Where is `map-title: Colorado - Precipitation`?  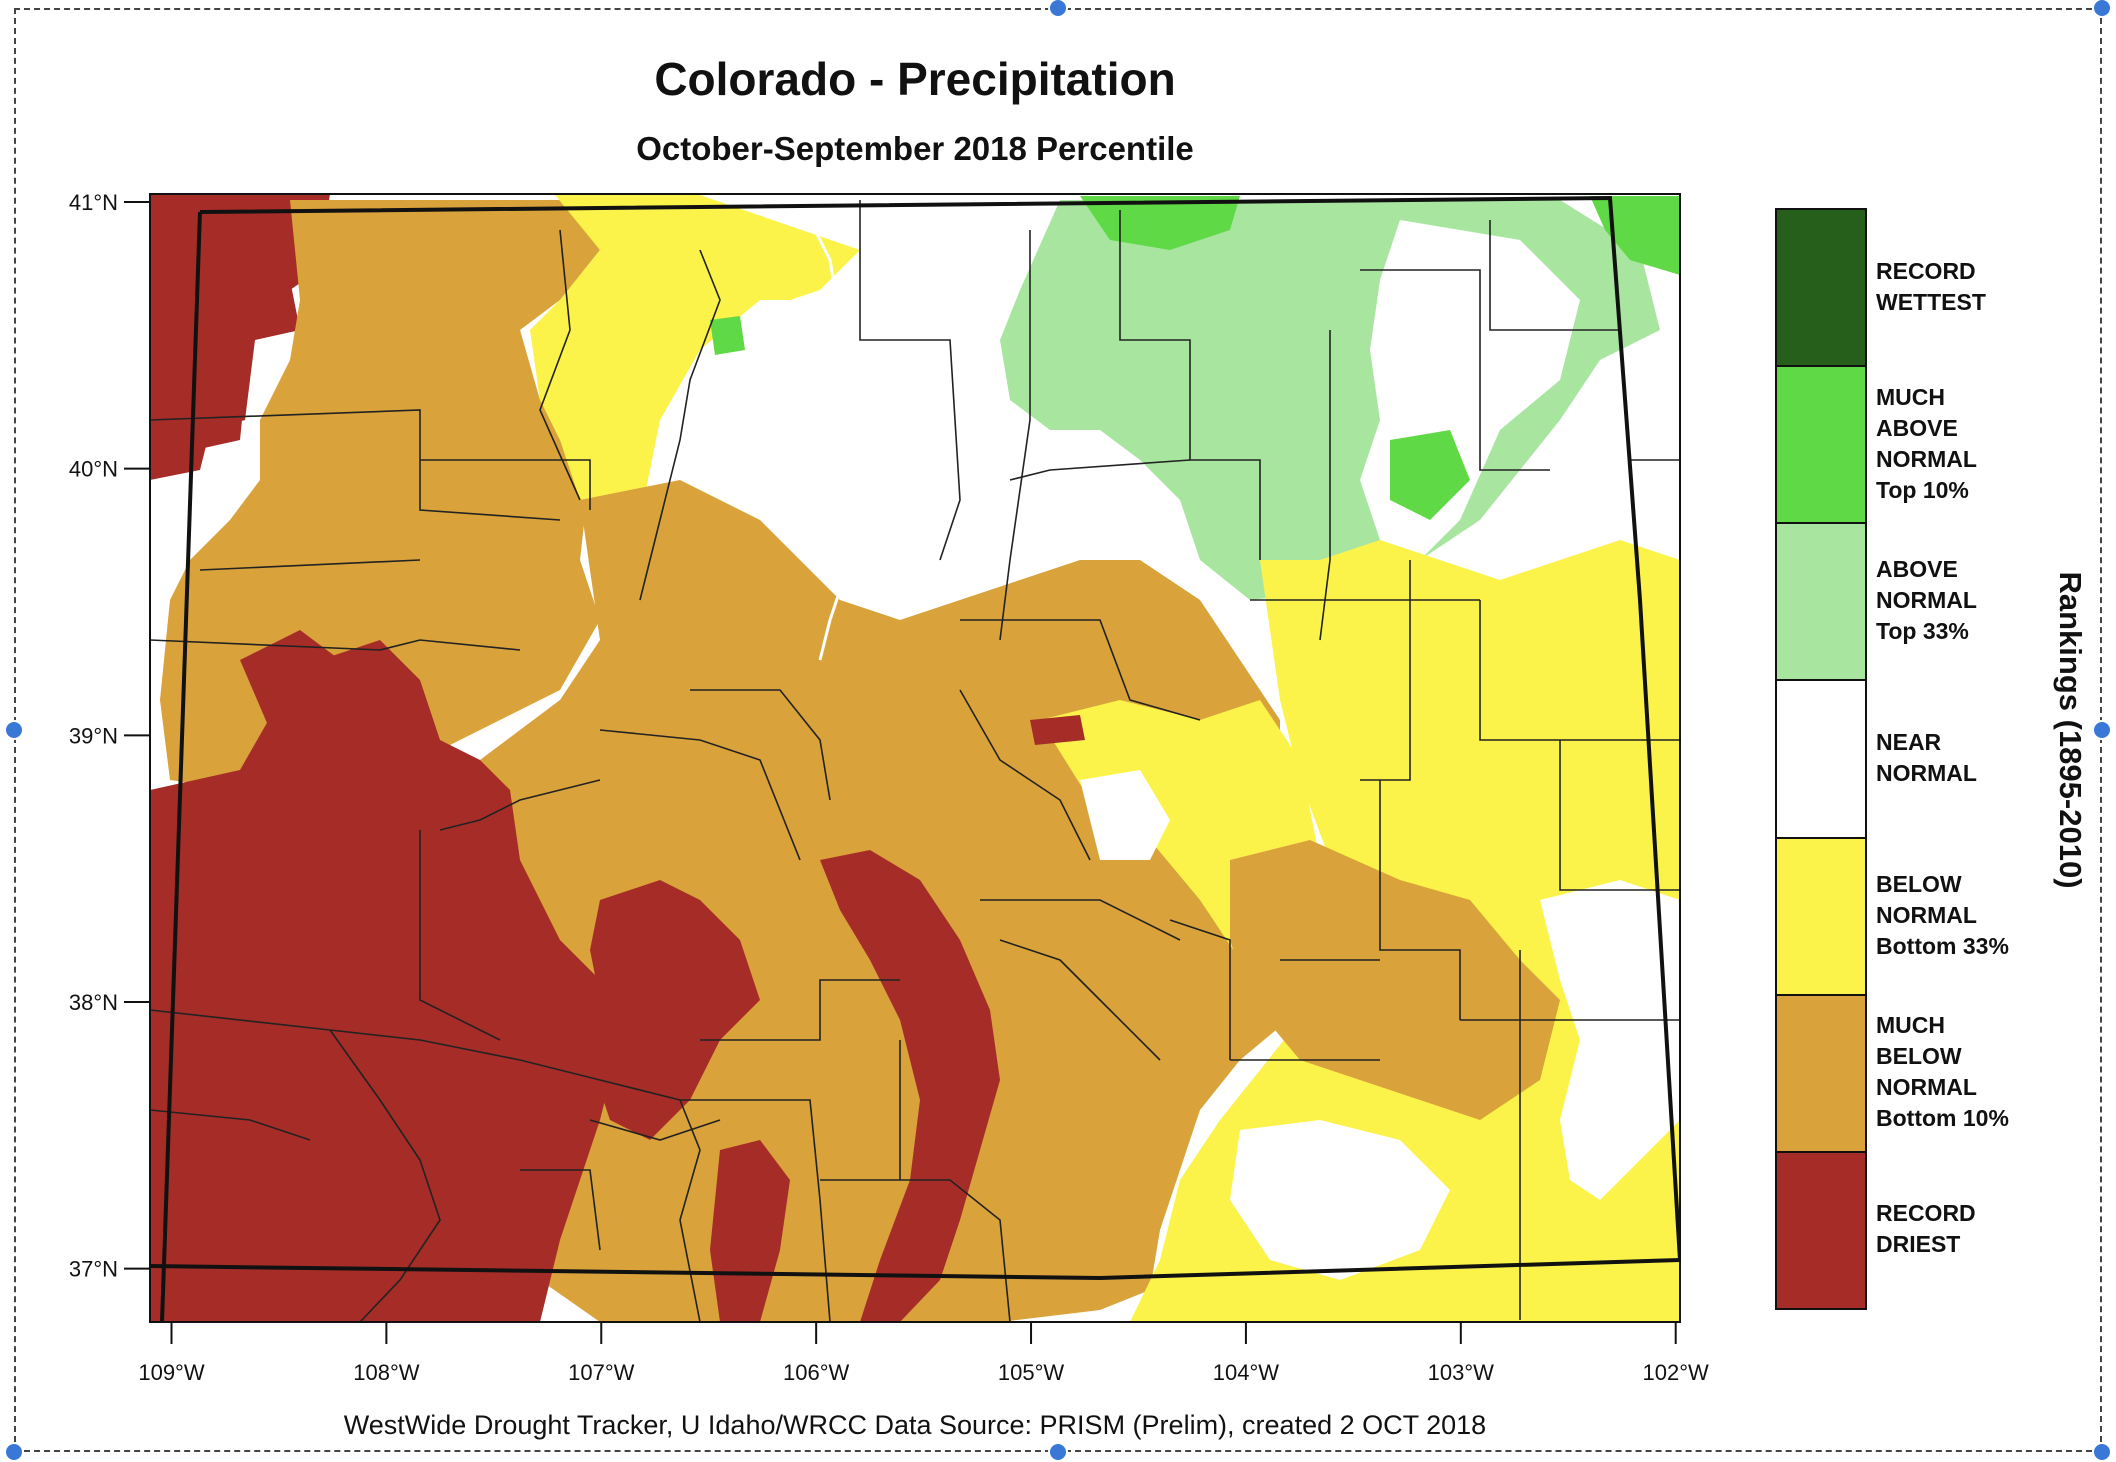
map-title: Colorado - Precipitation is located at coordinates (915, 79).